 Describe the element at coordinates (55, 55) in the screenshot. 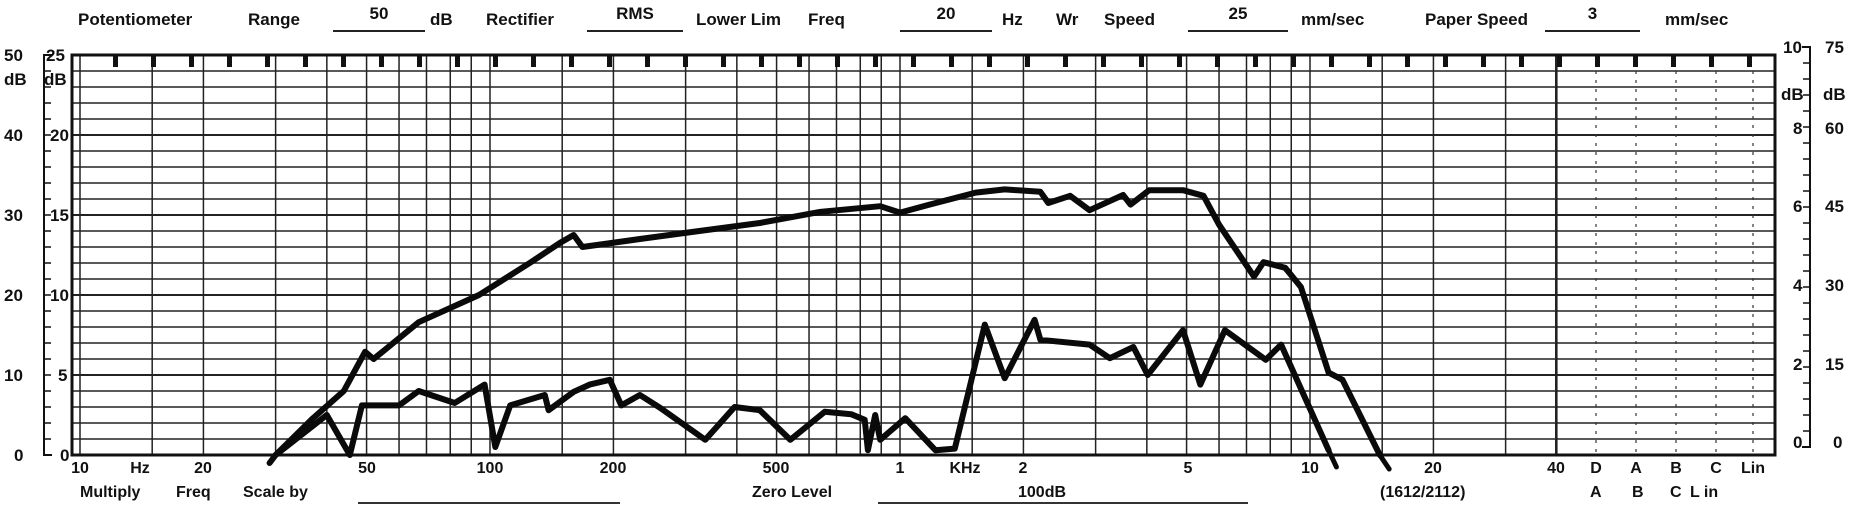

I see `left-inner-25: 25` at that location.